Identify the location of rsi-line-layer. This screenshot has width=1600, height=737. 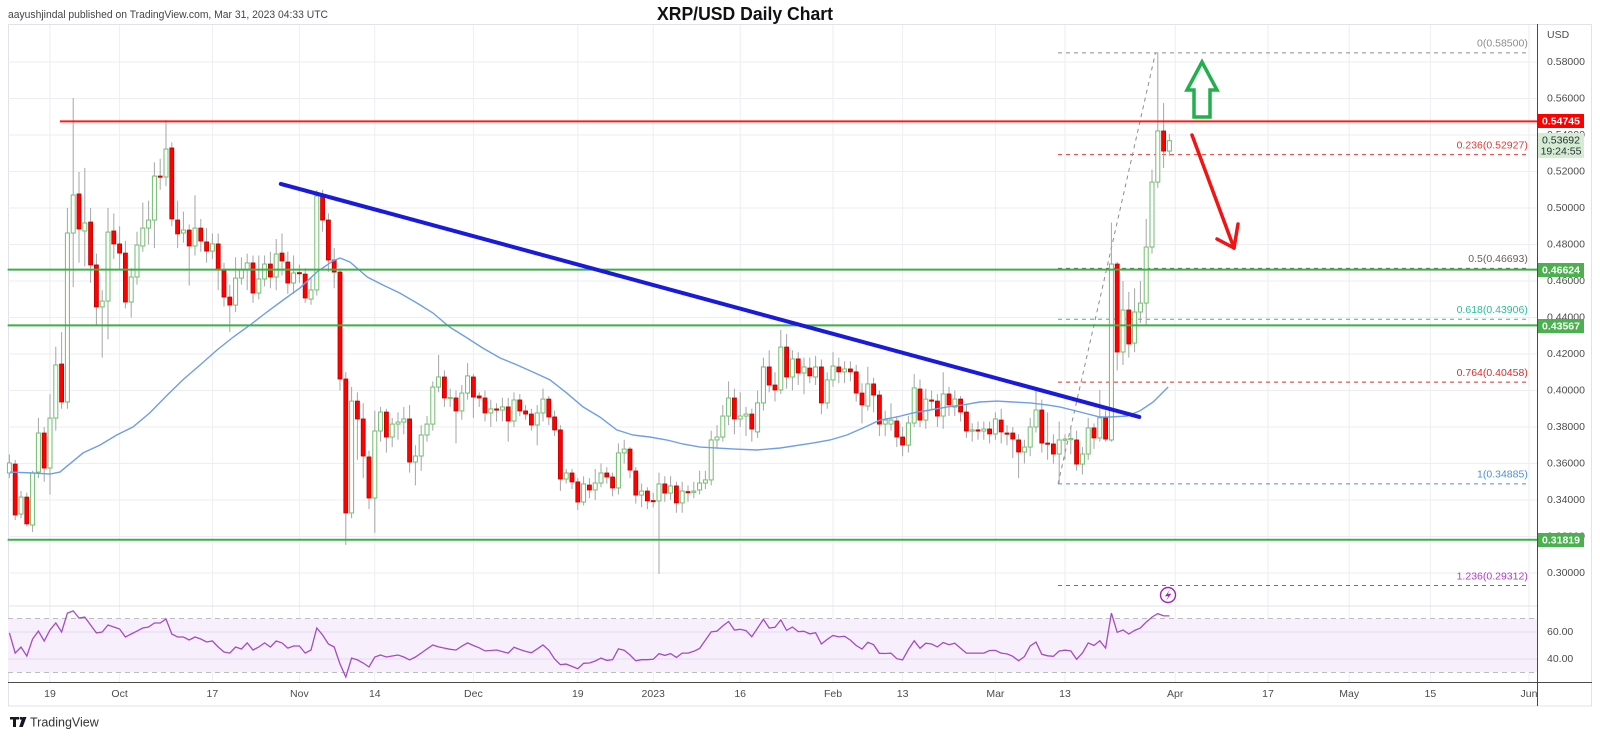
(589, 644).